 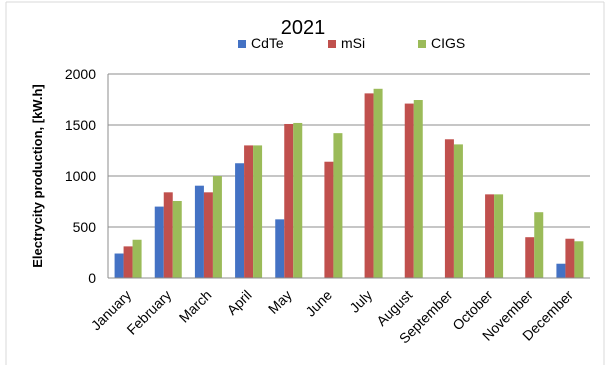 I want to click on x-tick-label: April, so click(x=239, y=302).